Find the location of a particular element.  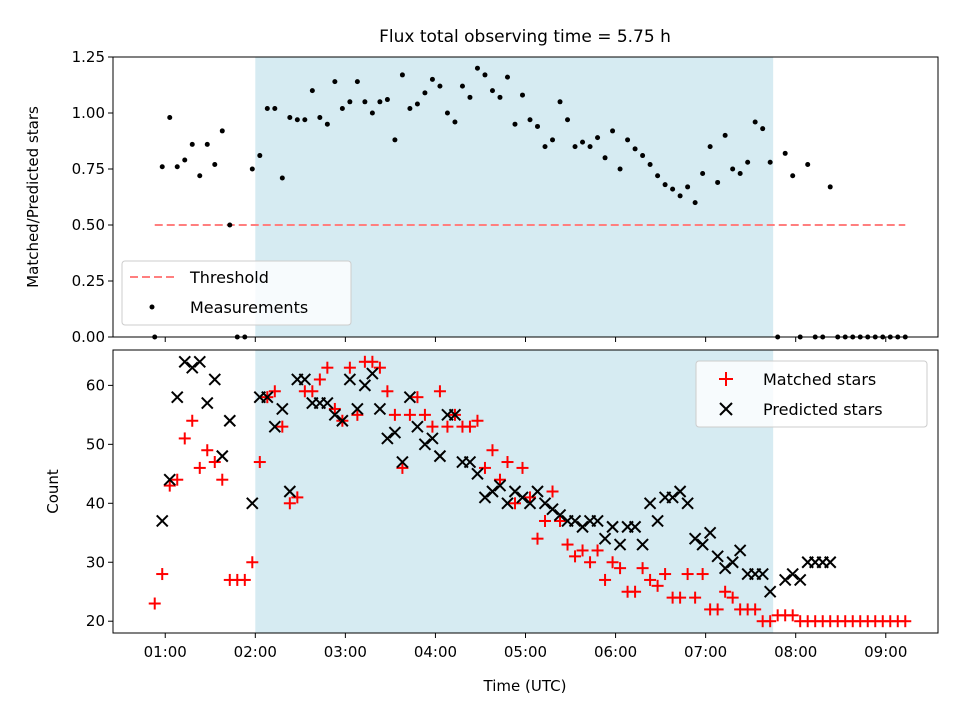

legend-predicted-label: Predicted stars is located at coordinates (823, 409).